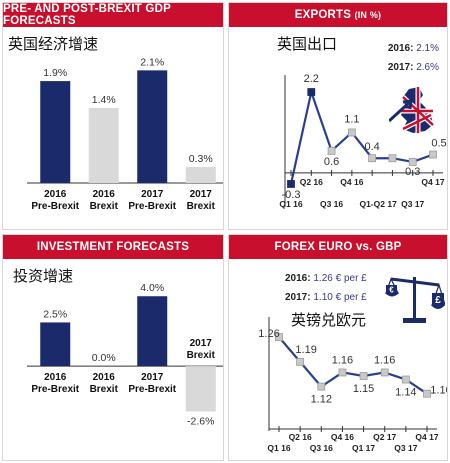 The width and height of the screenshot is (450, 463). What do you see at coordinates (43, 276) in the screenshot?
I see `investment-subtitle-cn: 投资增速` at bounding box center [43, 276].